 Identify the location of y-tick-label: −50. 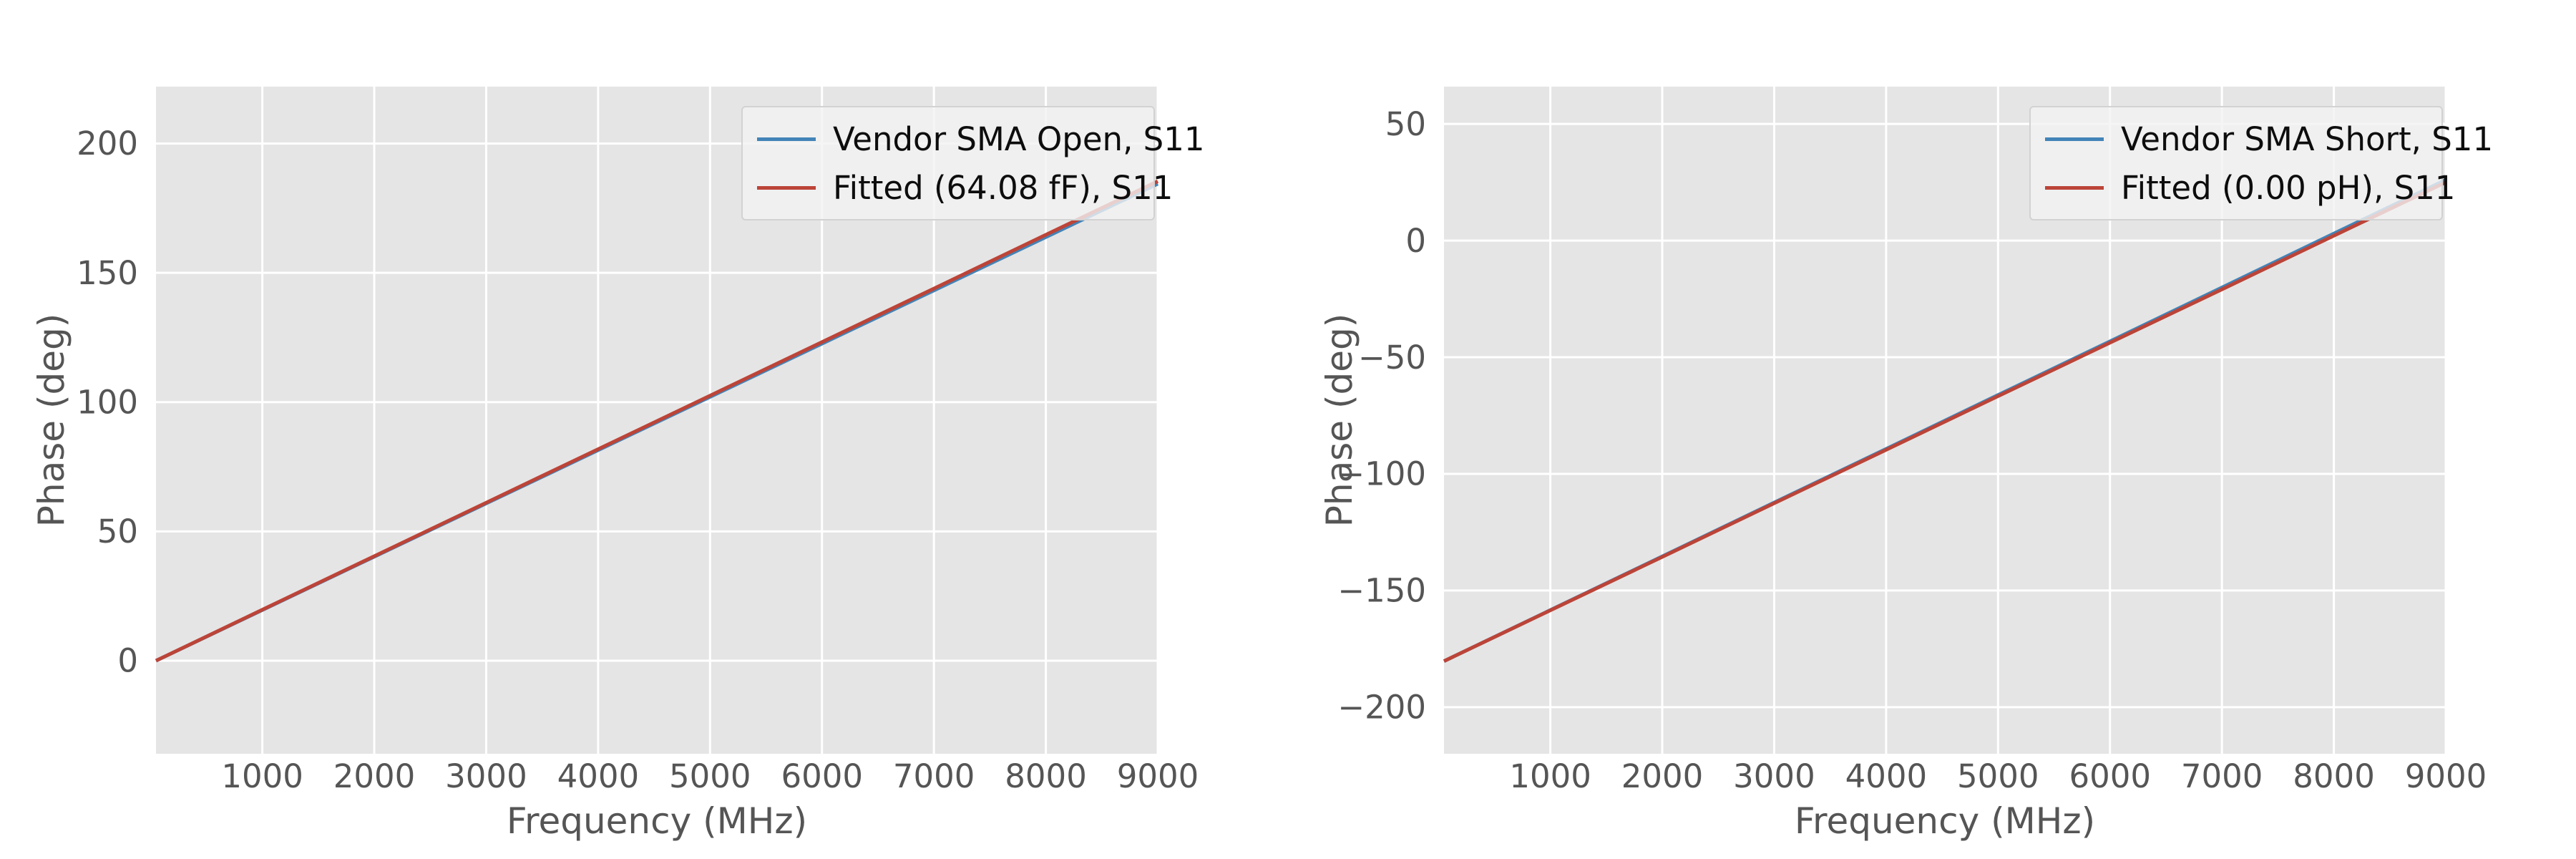
(1392, 358).